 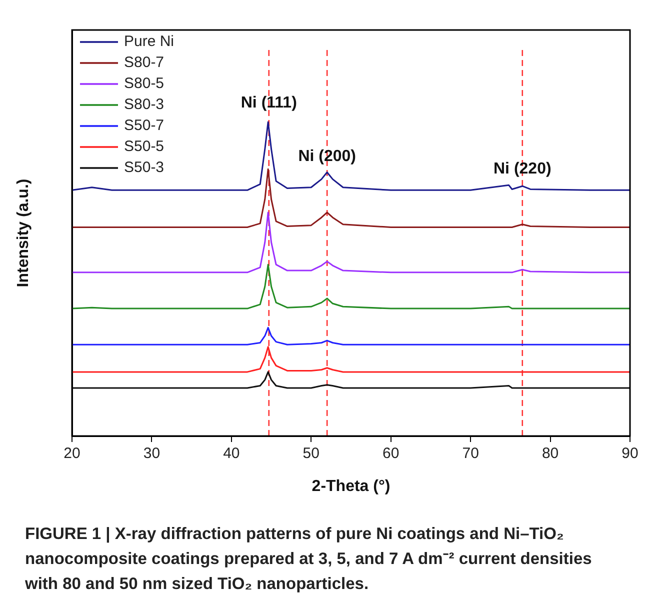 What do you see at coordinates (630, 453) in the screenshot?
I see `x-tick-label: 90` at bounding box center [630, 453].